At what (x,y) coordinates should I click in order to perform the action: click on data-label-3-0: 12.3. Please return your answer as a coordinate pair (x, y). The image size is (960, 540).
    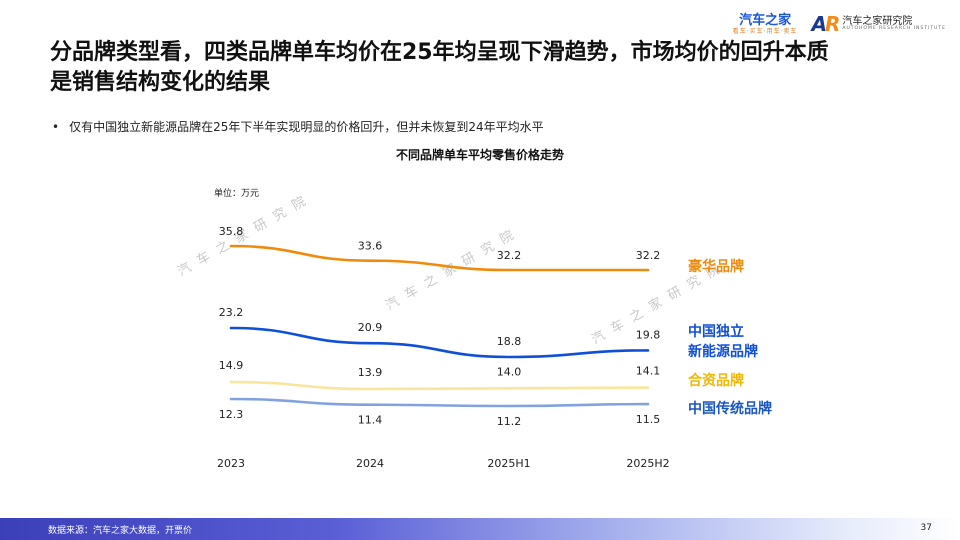
    Looking at the image, I should click on (231, 414).